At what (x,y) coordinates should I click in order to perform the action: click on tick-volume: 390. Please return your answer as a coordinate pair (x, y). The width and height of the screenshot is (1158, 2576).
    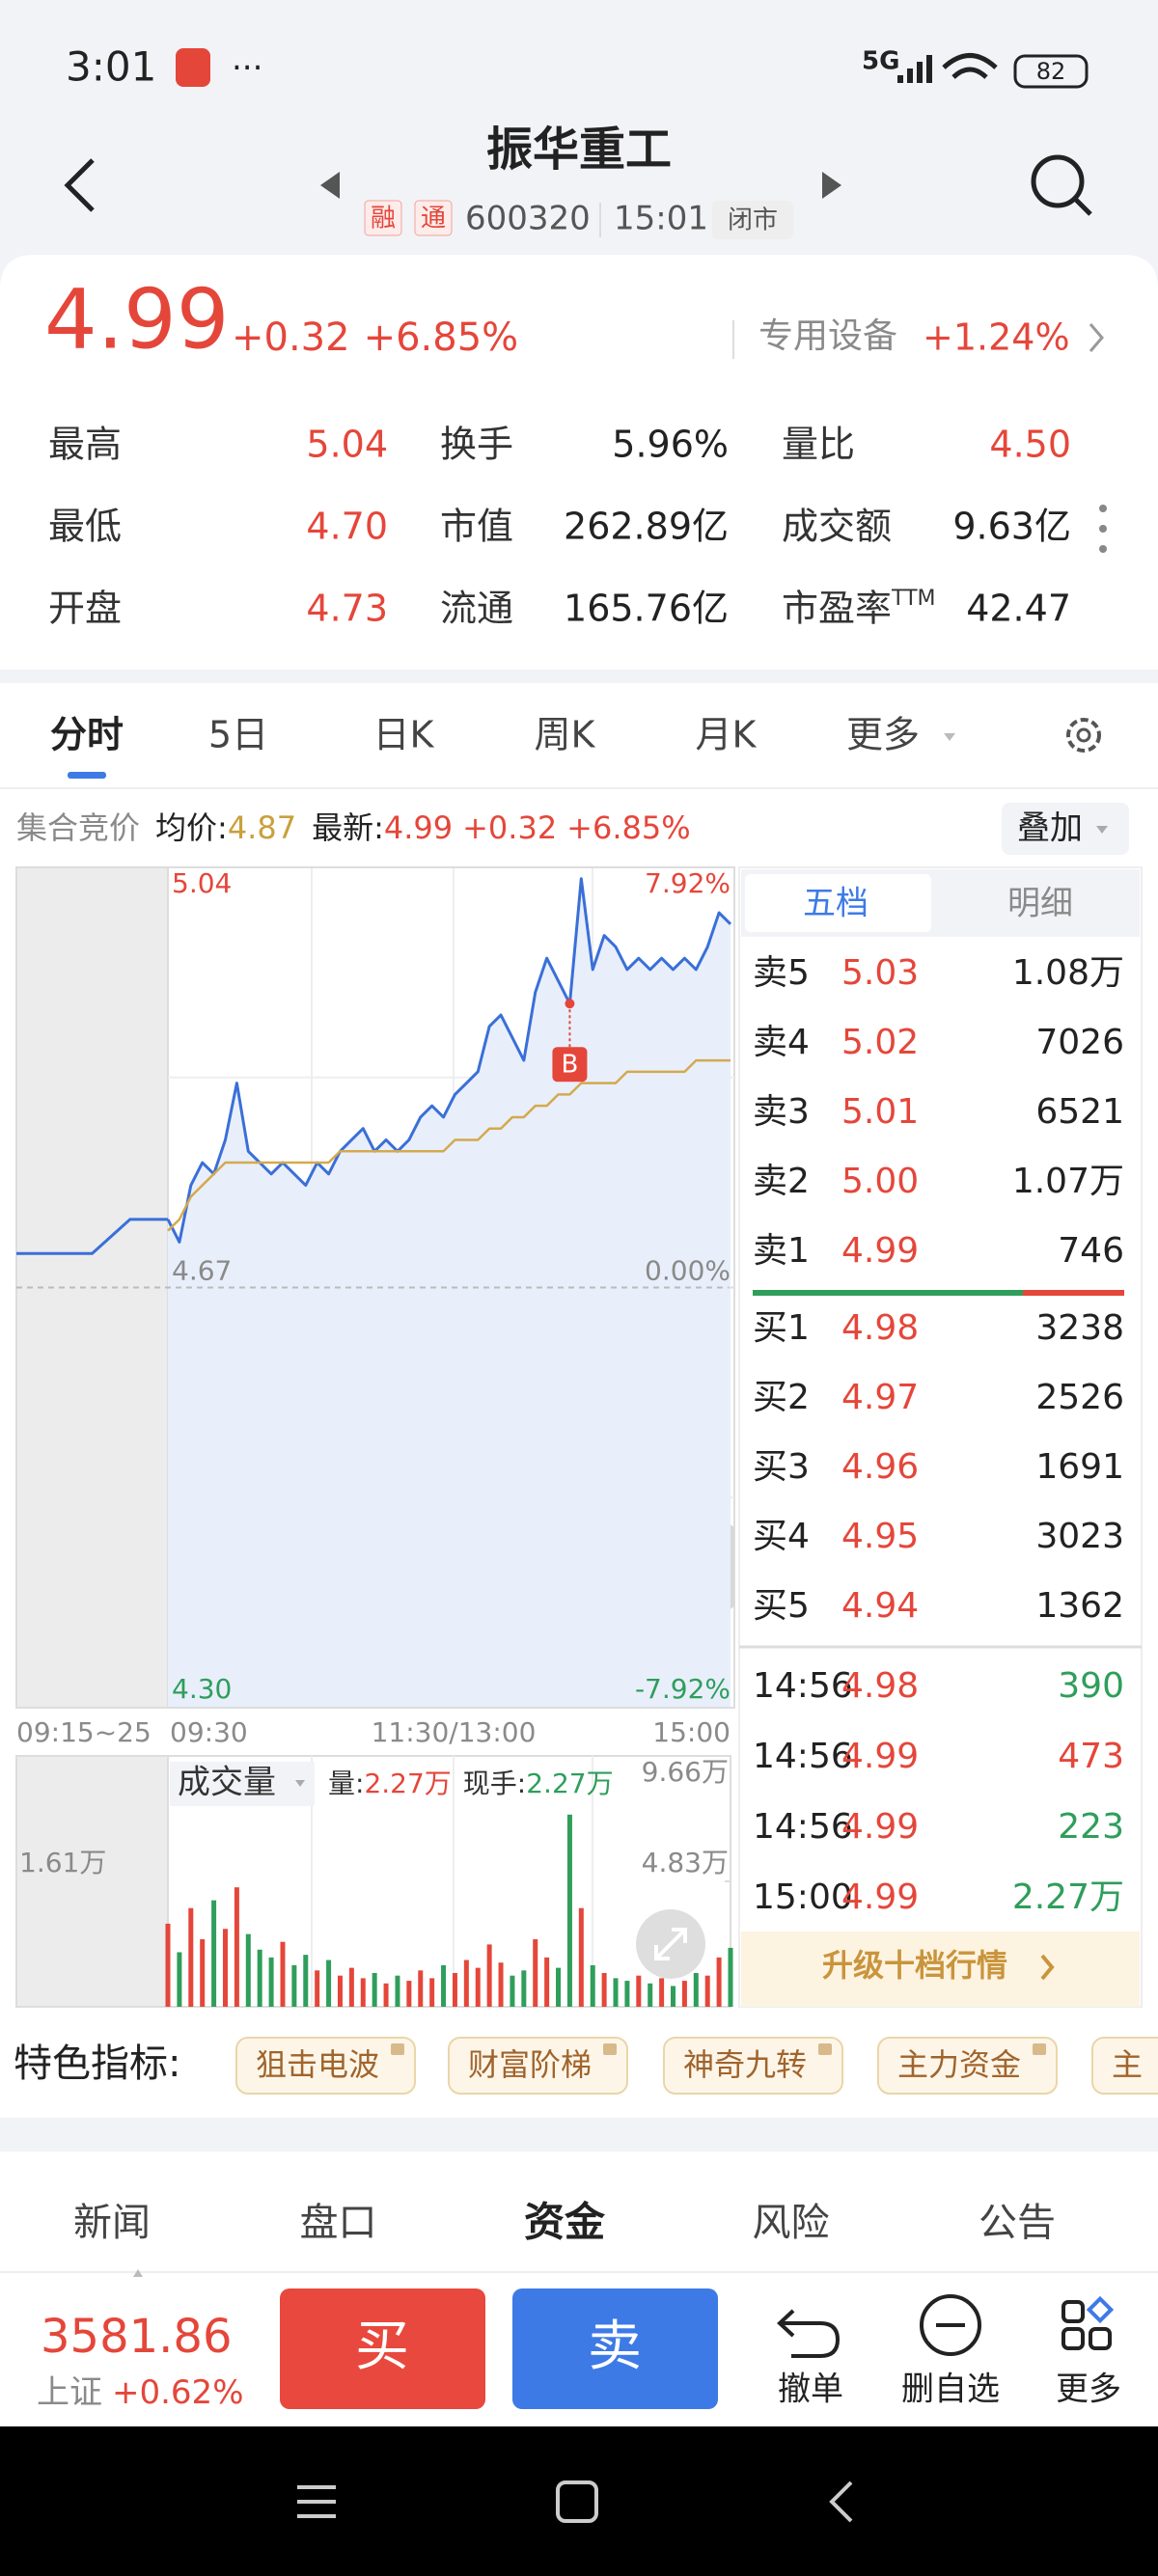
    Looking at the image, I should click on (1091, 1686).